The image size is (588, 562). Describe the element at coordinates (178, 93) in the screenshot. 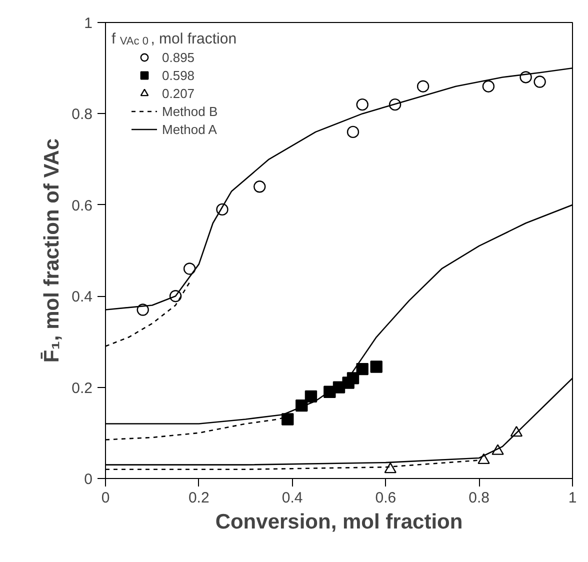

I see `legend-label: 0.207` at that location.